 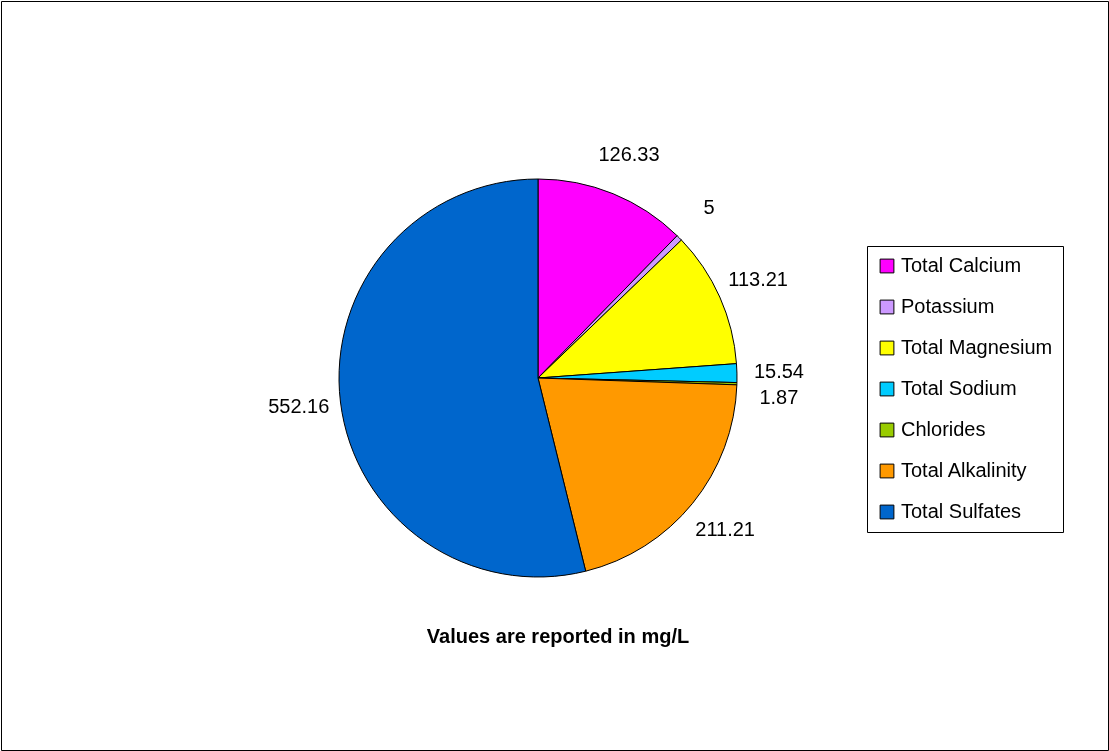 I want to click on legend-label: Chlorides, so click(x=943, y=429).